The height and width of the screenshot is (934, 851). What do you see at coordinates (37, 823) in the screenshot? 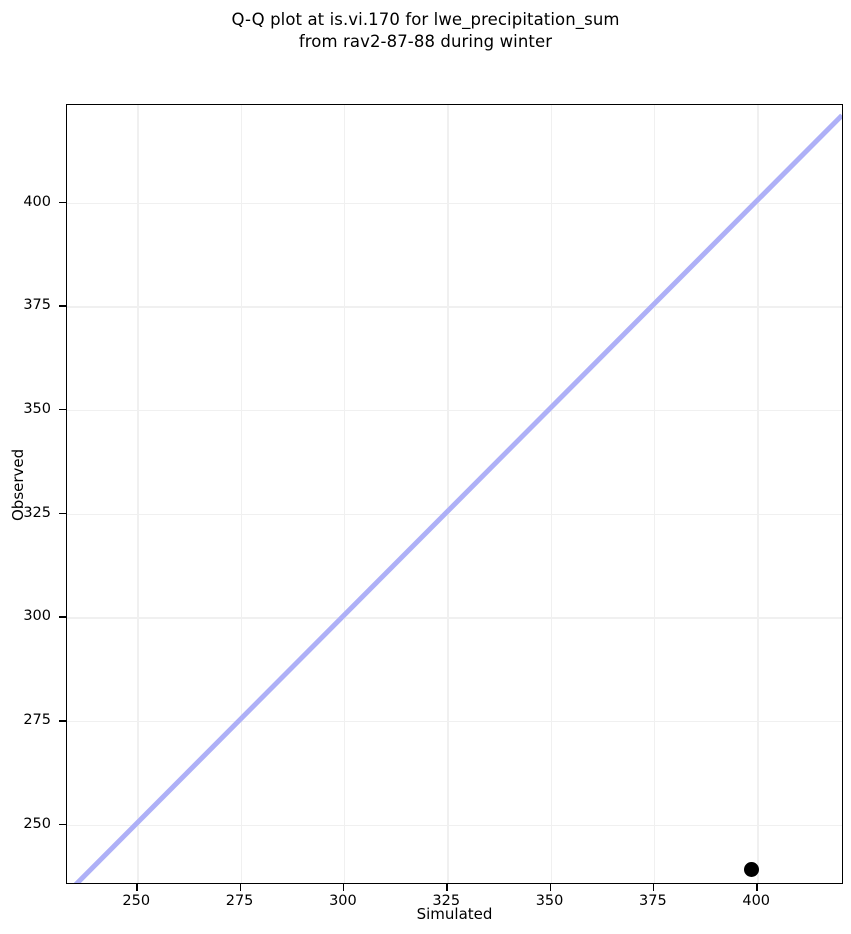
I see `y-tick-label: 250` at bounding box center [37, 823].